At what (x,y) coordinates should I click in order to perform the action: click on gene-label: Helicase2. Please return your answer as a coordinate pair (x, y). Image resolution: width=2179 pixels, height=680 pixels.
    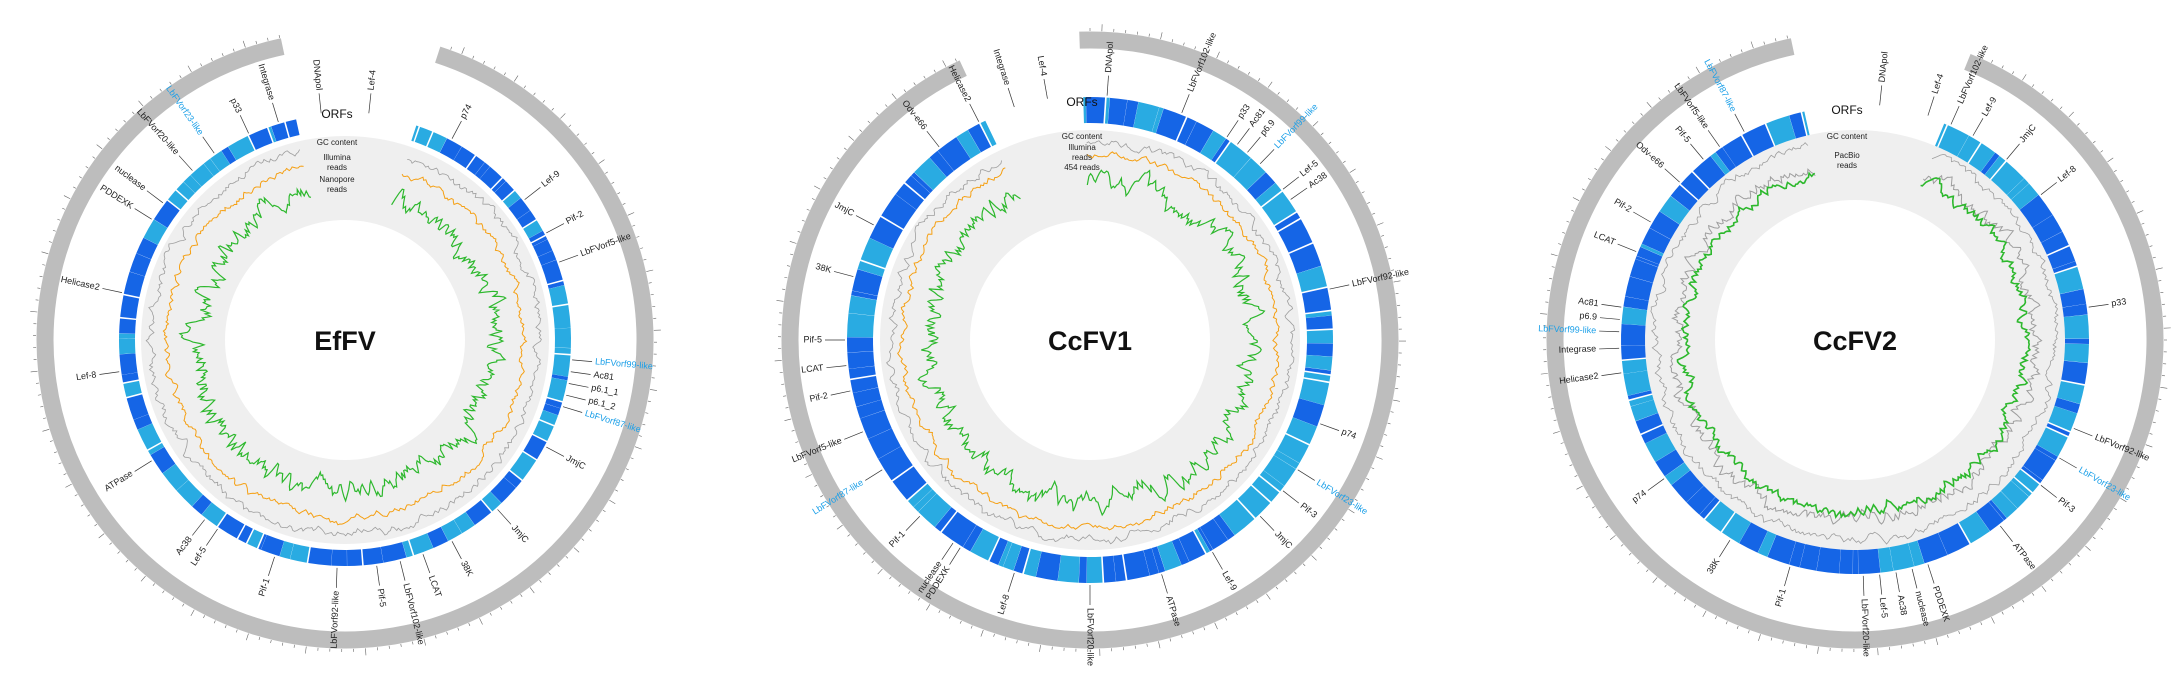
    Looking at the image, I should click on (80, 283).